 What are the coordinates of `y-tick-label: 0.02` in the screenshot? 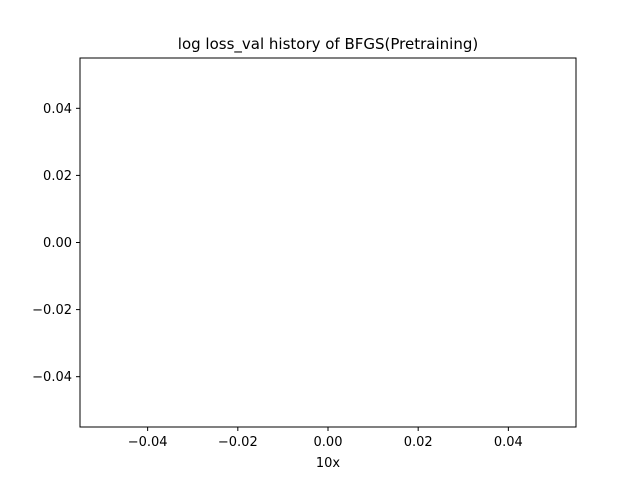 It's located at (57, 176).